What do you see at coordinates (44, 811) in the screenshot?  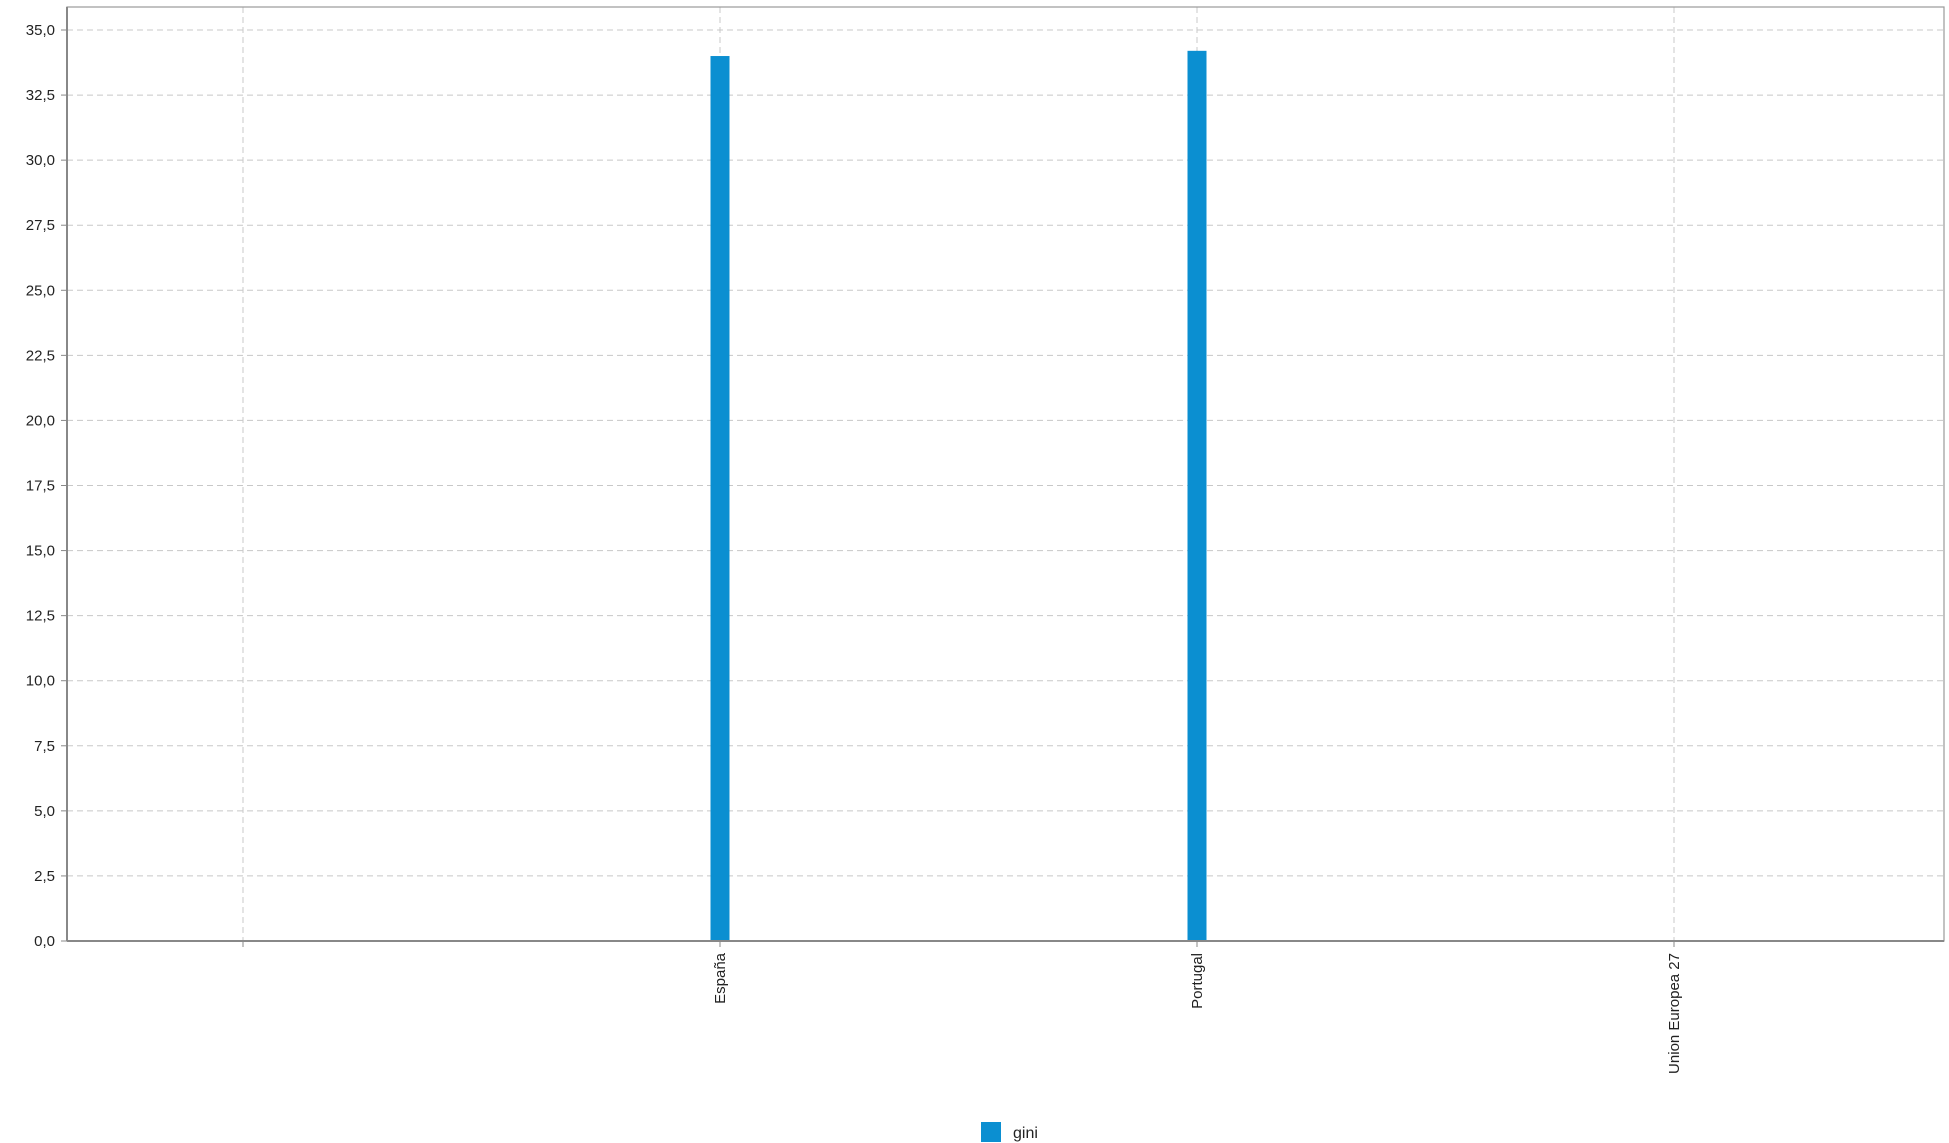 I see `y-tick-label: 5,0` at bounding box center [44, 811].